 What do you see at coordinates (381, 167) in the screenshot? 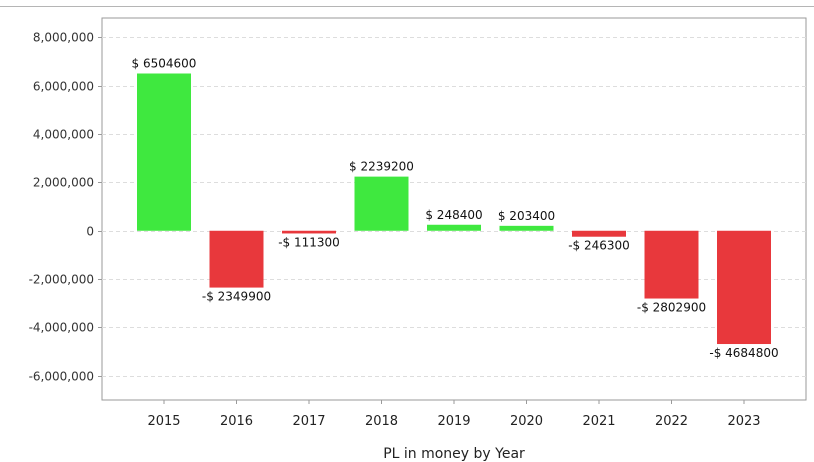
I see `data-label: $ 2239200` at bounding box center [381, 167].